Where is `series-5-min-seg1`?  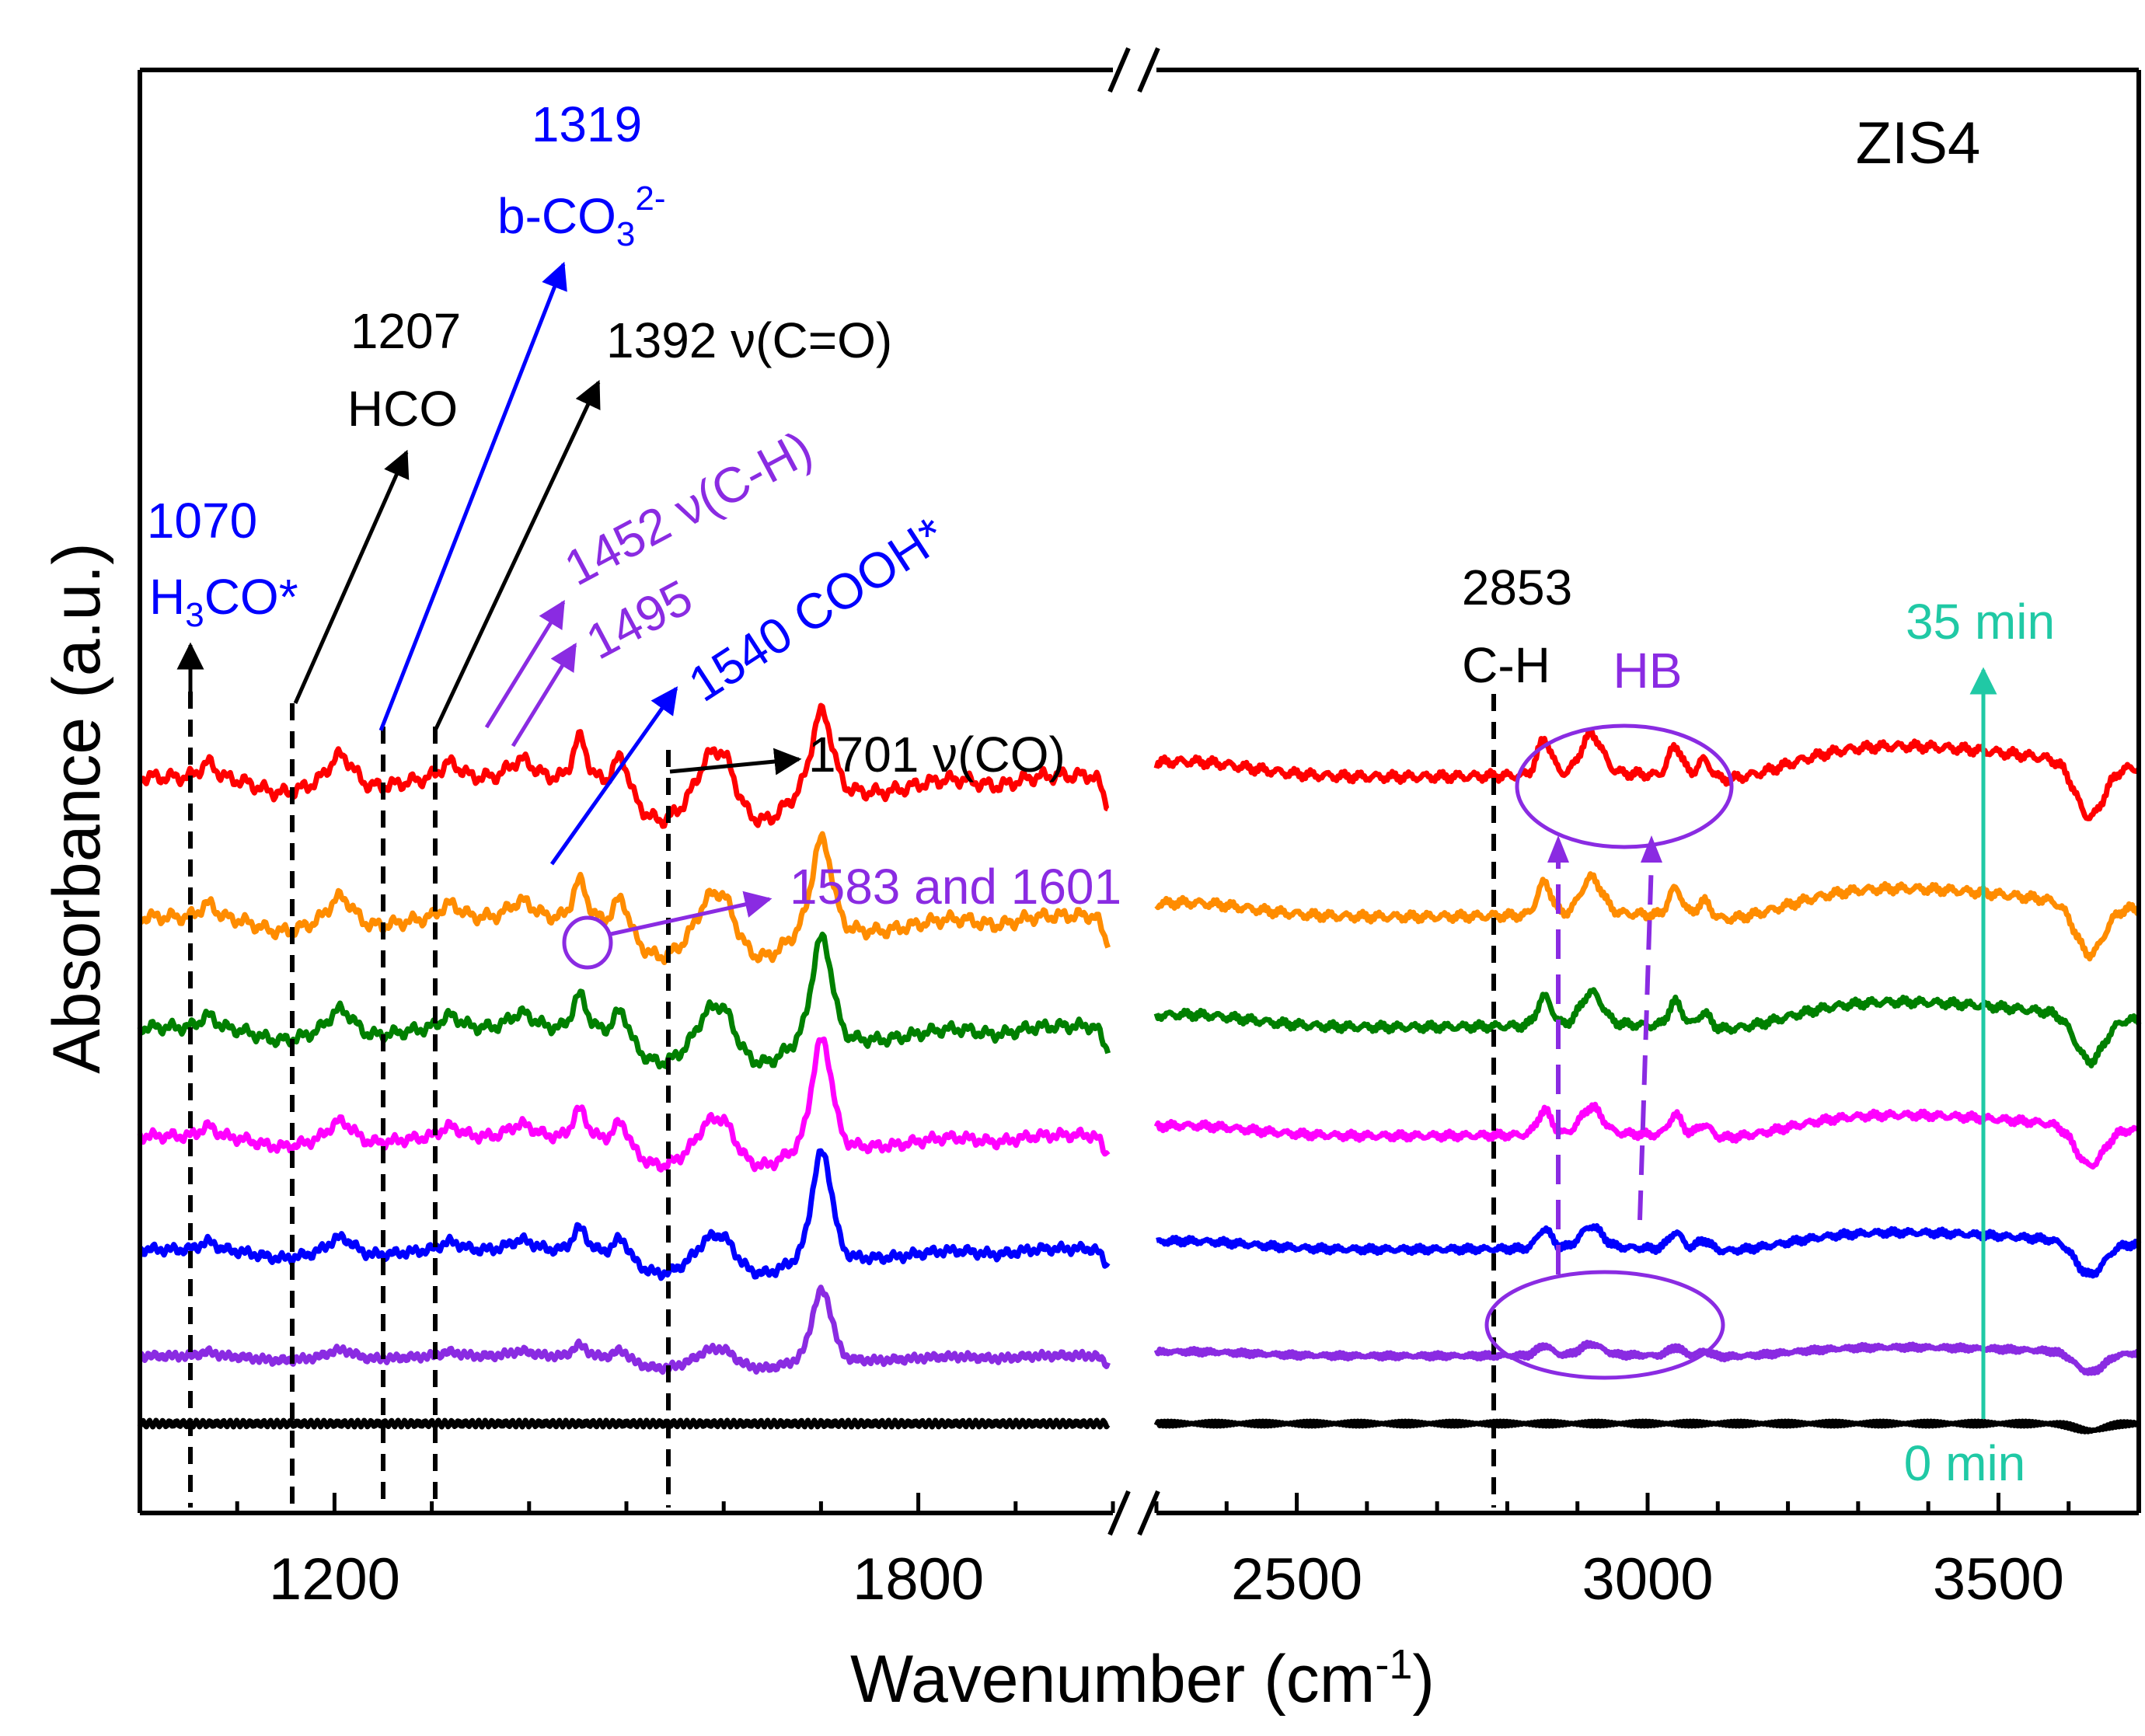
series-5-min-seg1 is located at coordinates (624, 1330).